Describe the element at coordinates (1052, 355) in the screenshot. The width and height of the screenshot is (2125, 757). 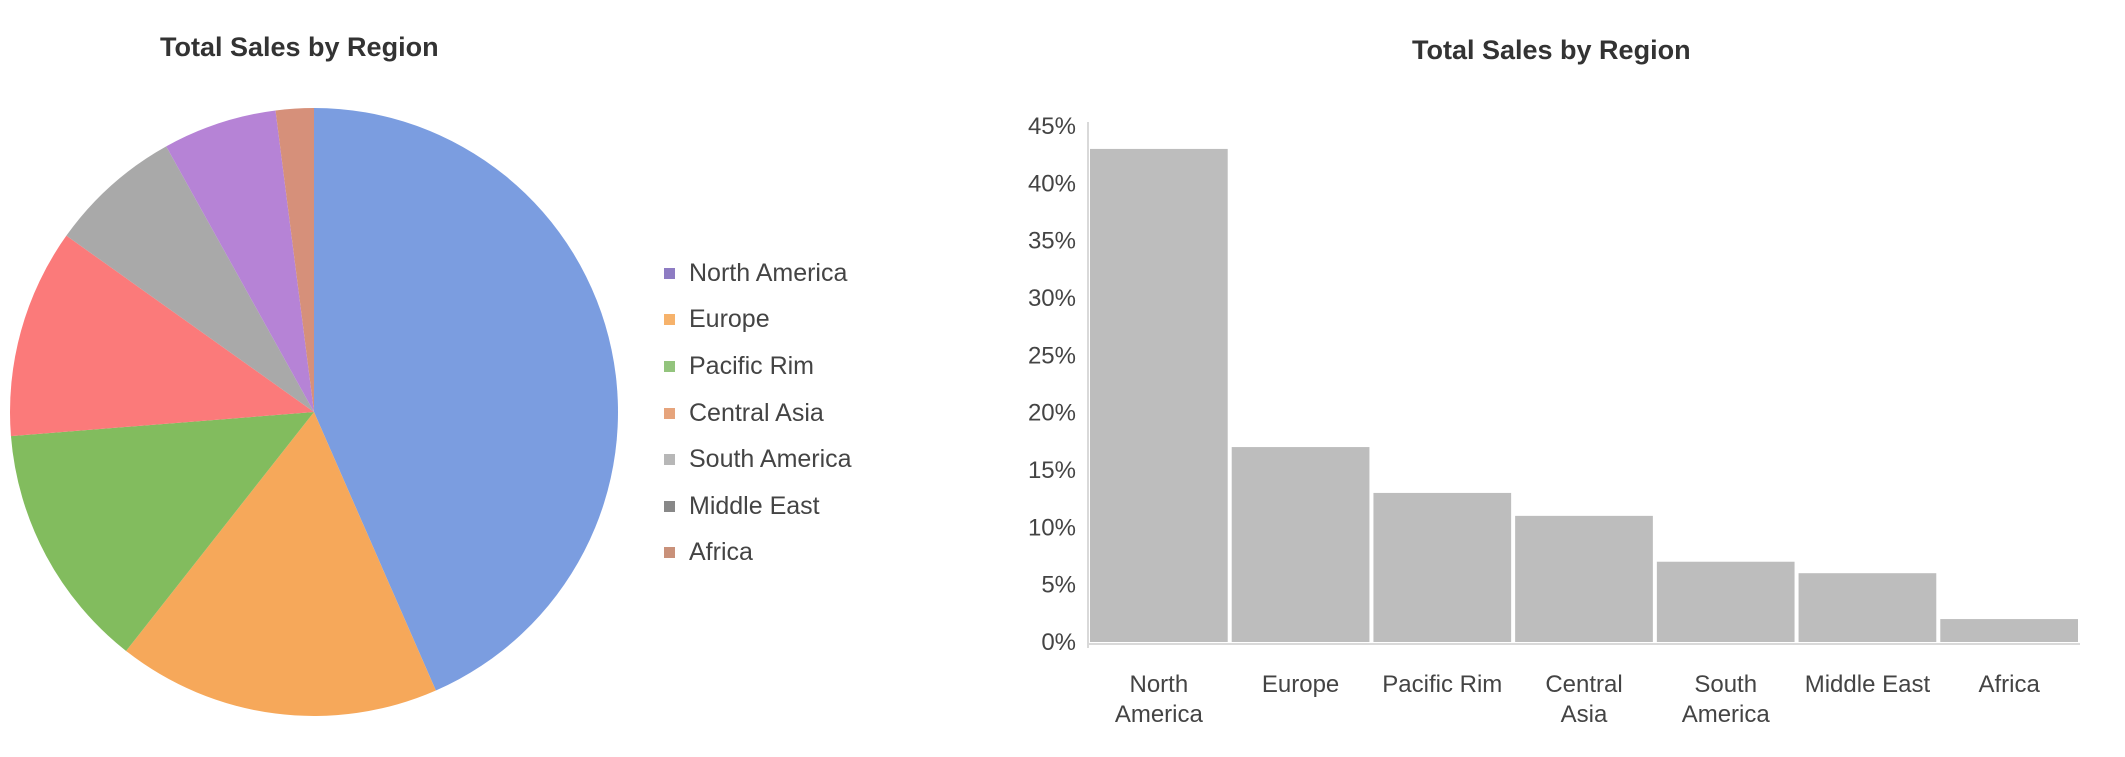
I see `y-tick-label: 25%` at that location.